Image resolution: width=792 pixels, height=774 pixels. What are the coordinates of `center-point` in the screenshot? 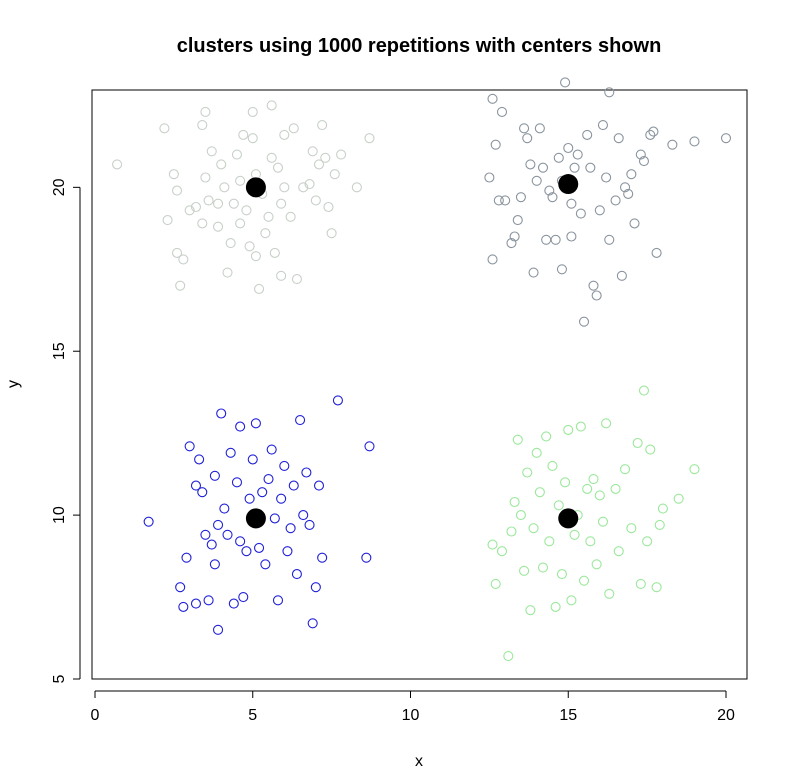 It's located at (568, 184).